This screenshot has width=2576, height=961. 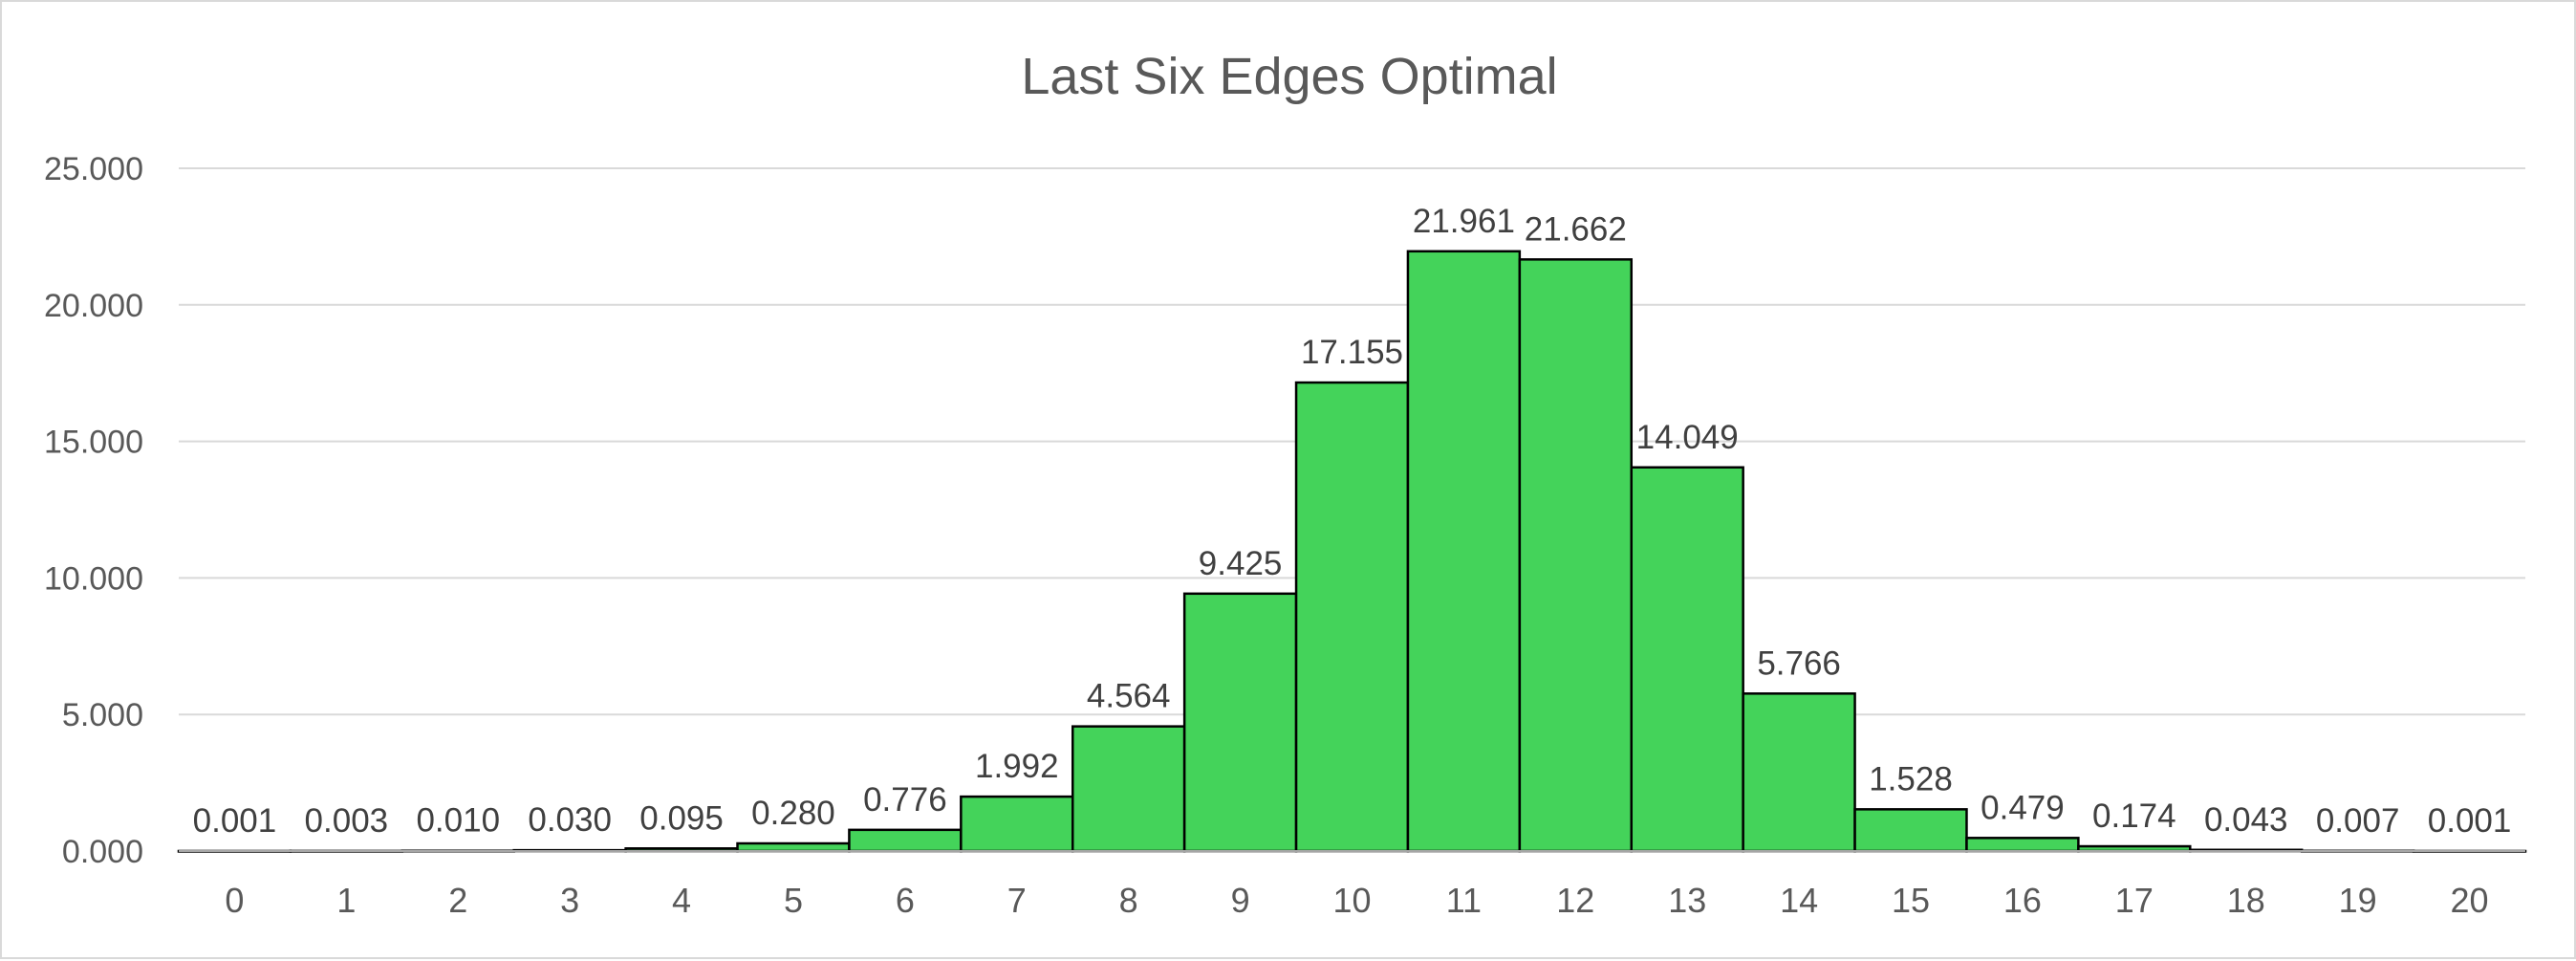 What do you see at coordinates (1464, 221) in the screenshot?
I see `data-label: 21.961` at bounding box center [1464, 221].